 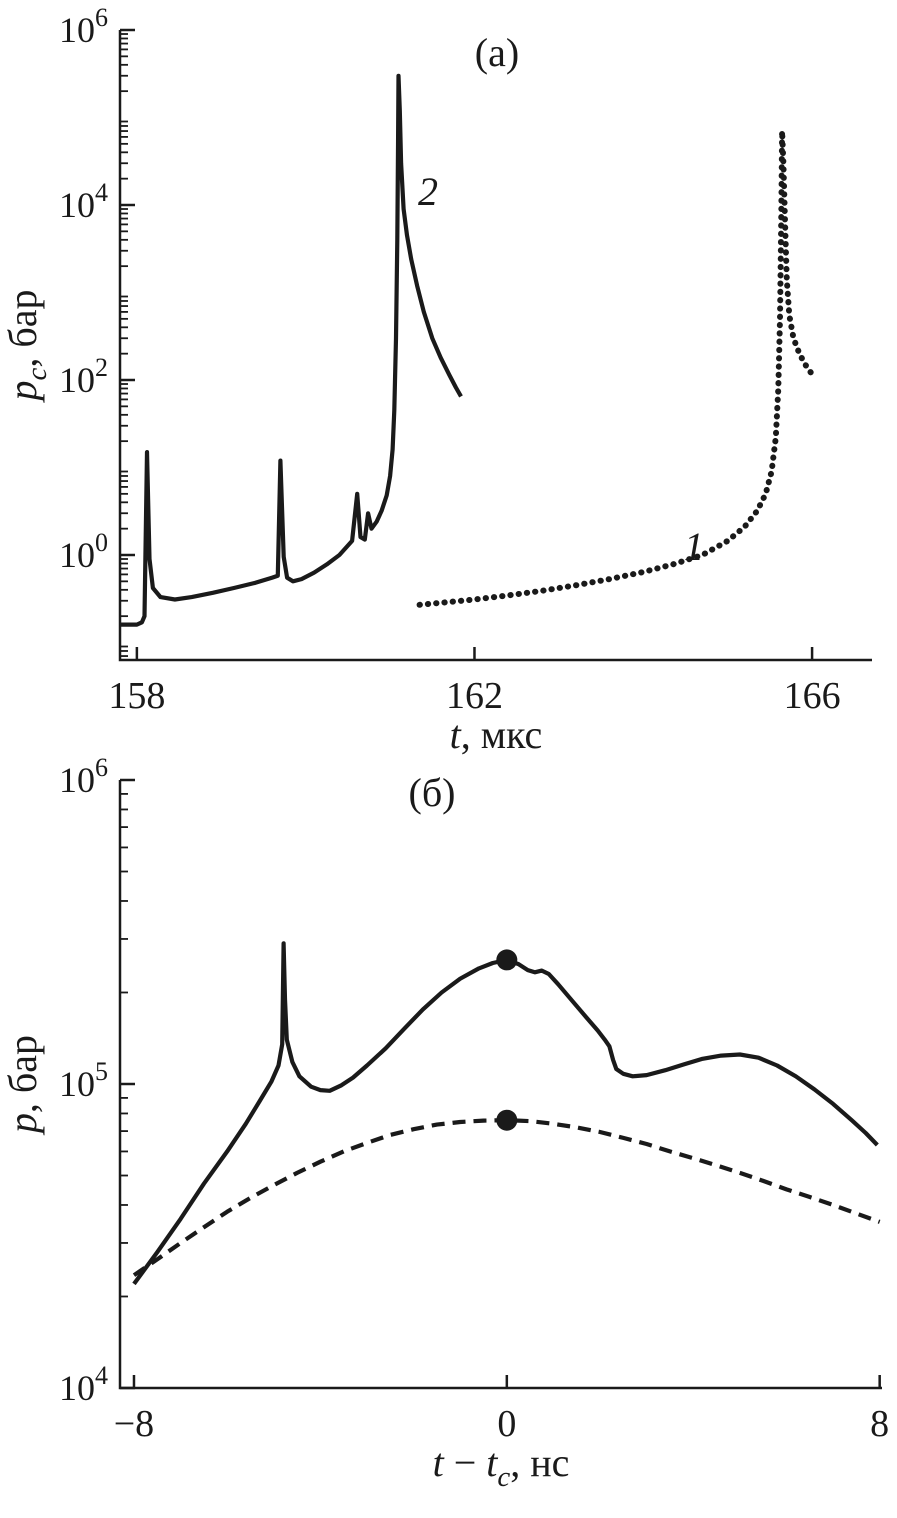 I want to click on panel-a-y-axis-label: pc, бар, so click(x=26, y=347).